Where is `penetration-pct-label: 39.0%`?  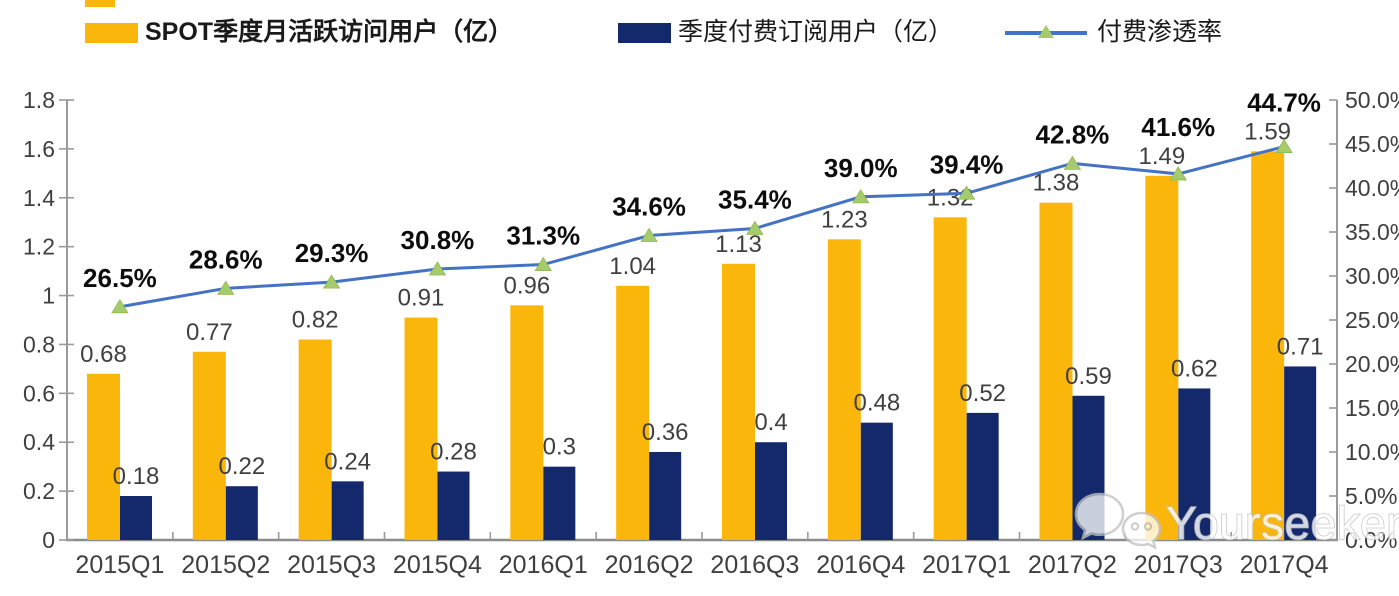
penetration-pct-label: 39.0% is located at coordinates (861, 168).